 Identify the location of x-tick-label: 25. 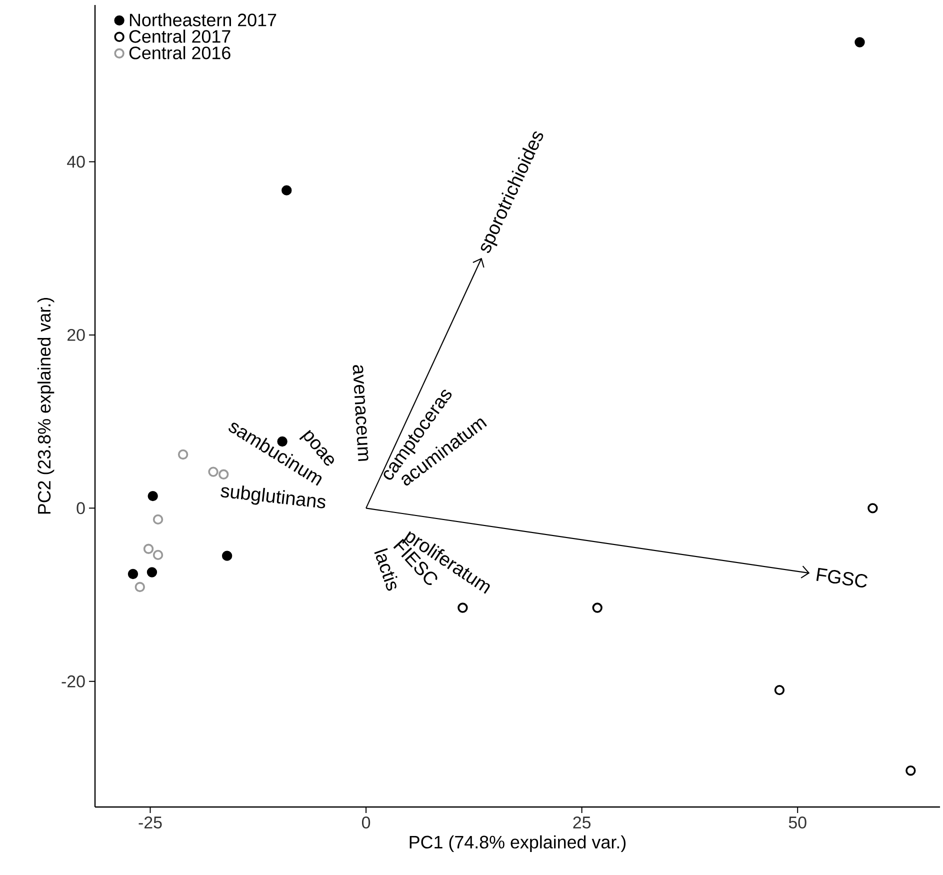
(582, 822).